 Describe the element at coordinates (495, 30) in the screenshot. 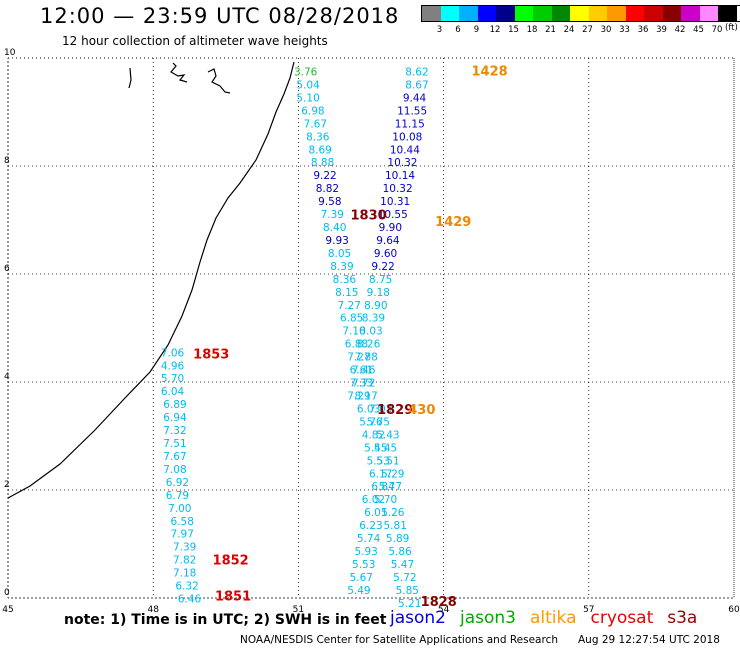

I see `legend-label: 12` at that location.